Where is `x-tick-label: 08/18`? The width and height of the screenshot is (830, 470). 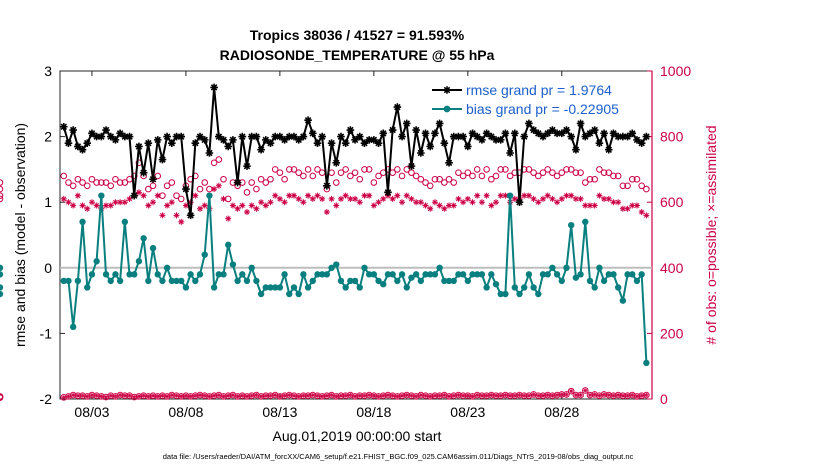
x-tick-label: 08/18 is located at coordinates (373, 412).